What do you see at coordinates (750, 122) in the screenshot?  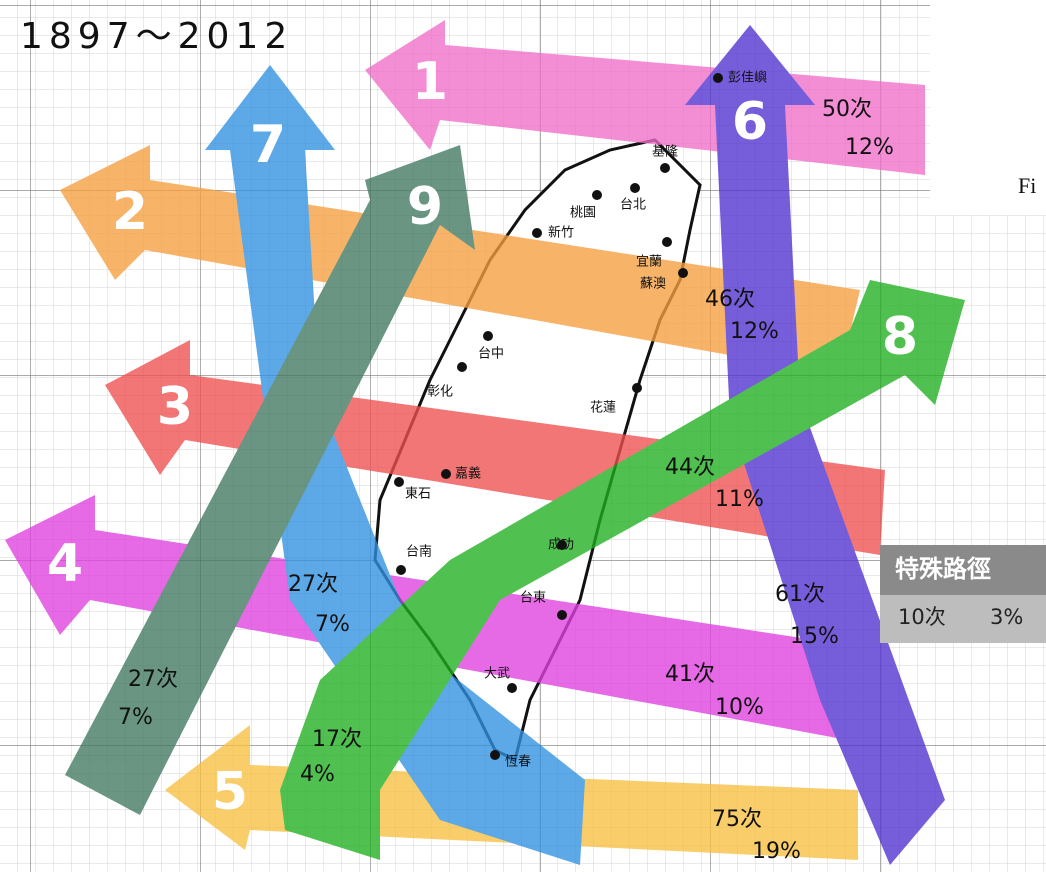 I see `route-number: 6` at bounding box center [750, 122].